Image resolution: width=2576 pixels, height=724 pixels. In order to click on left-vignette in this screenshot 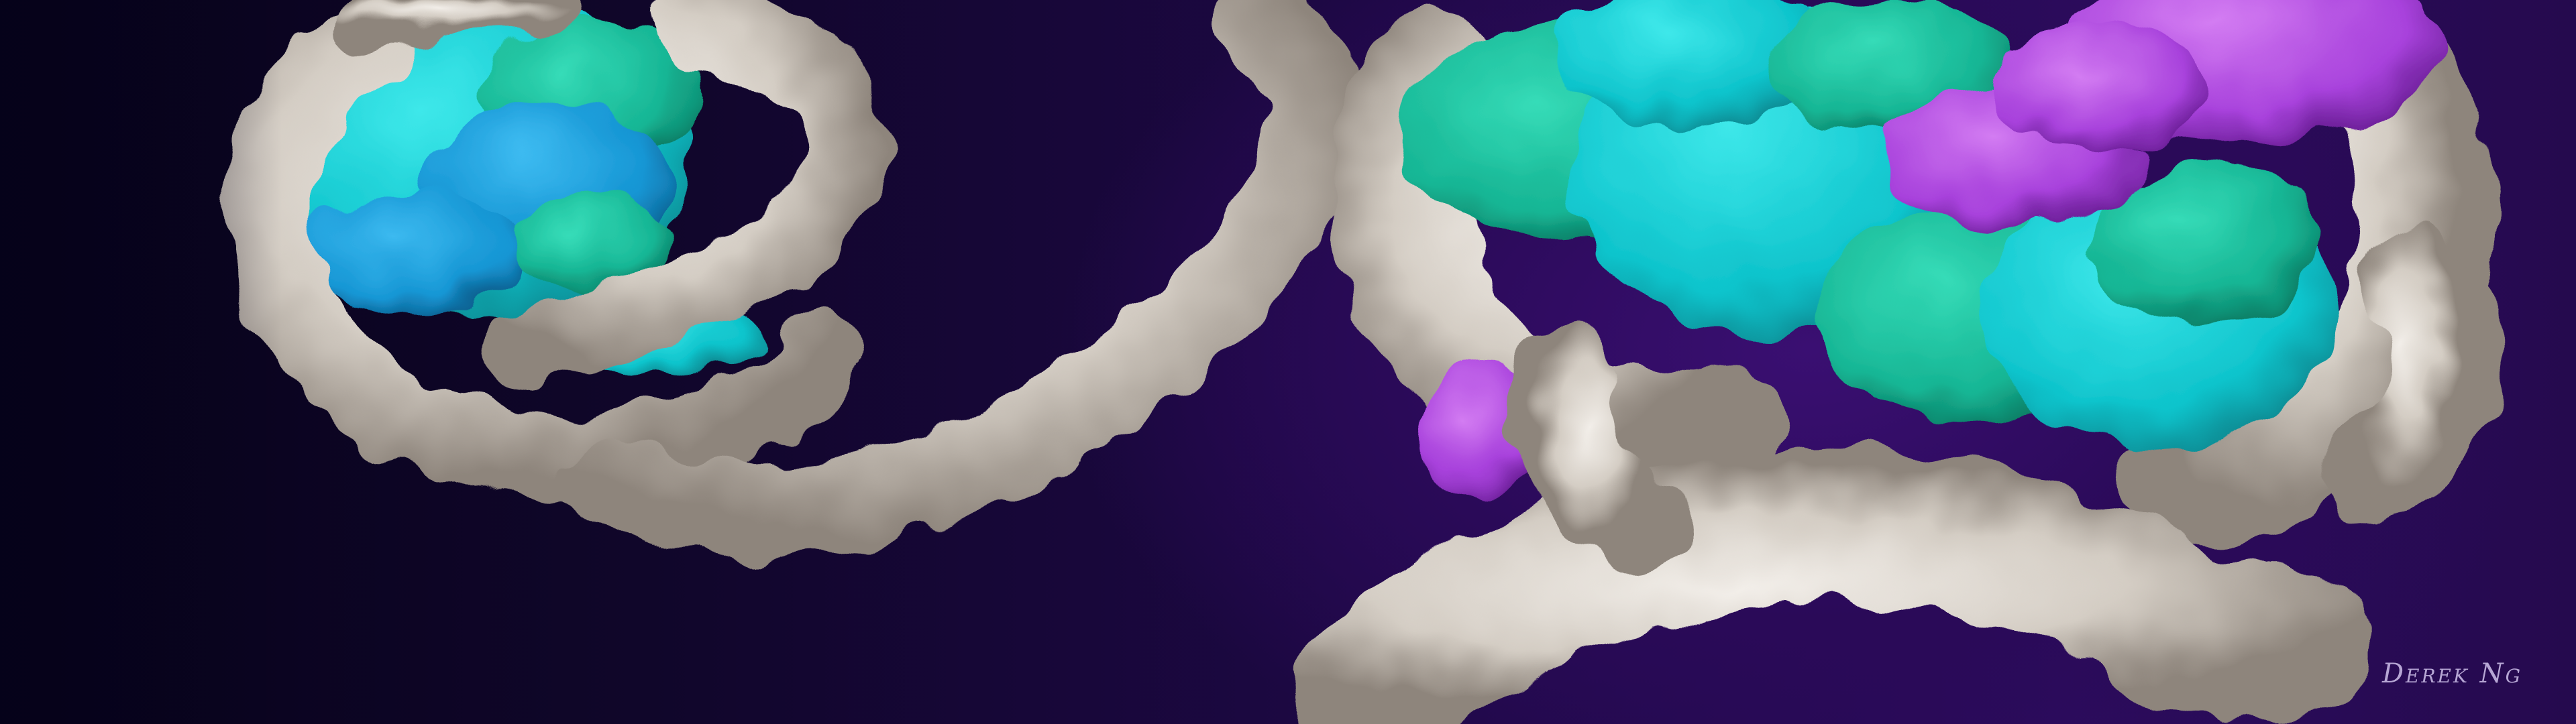, I will do `click(141, 362)`.